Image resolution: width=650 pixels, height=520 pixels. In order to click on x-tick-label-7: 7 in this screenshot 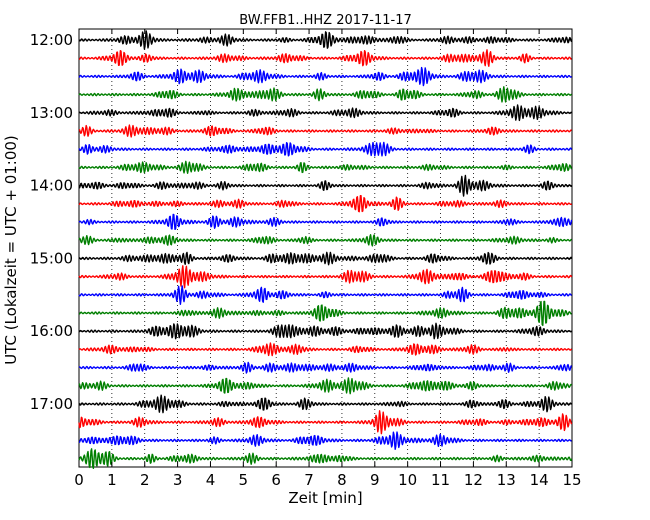, I will do `click(309, 480)`.